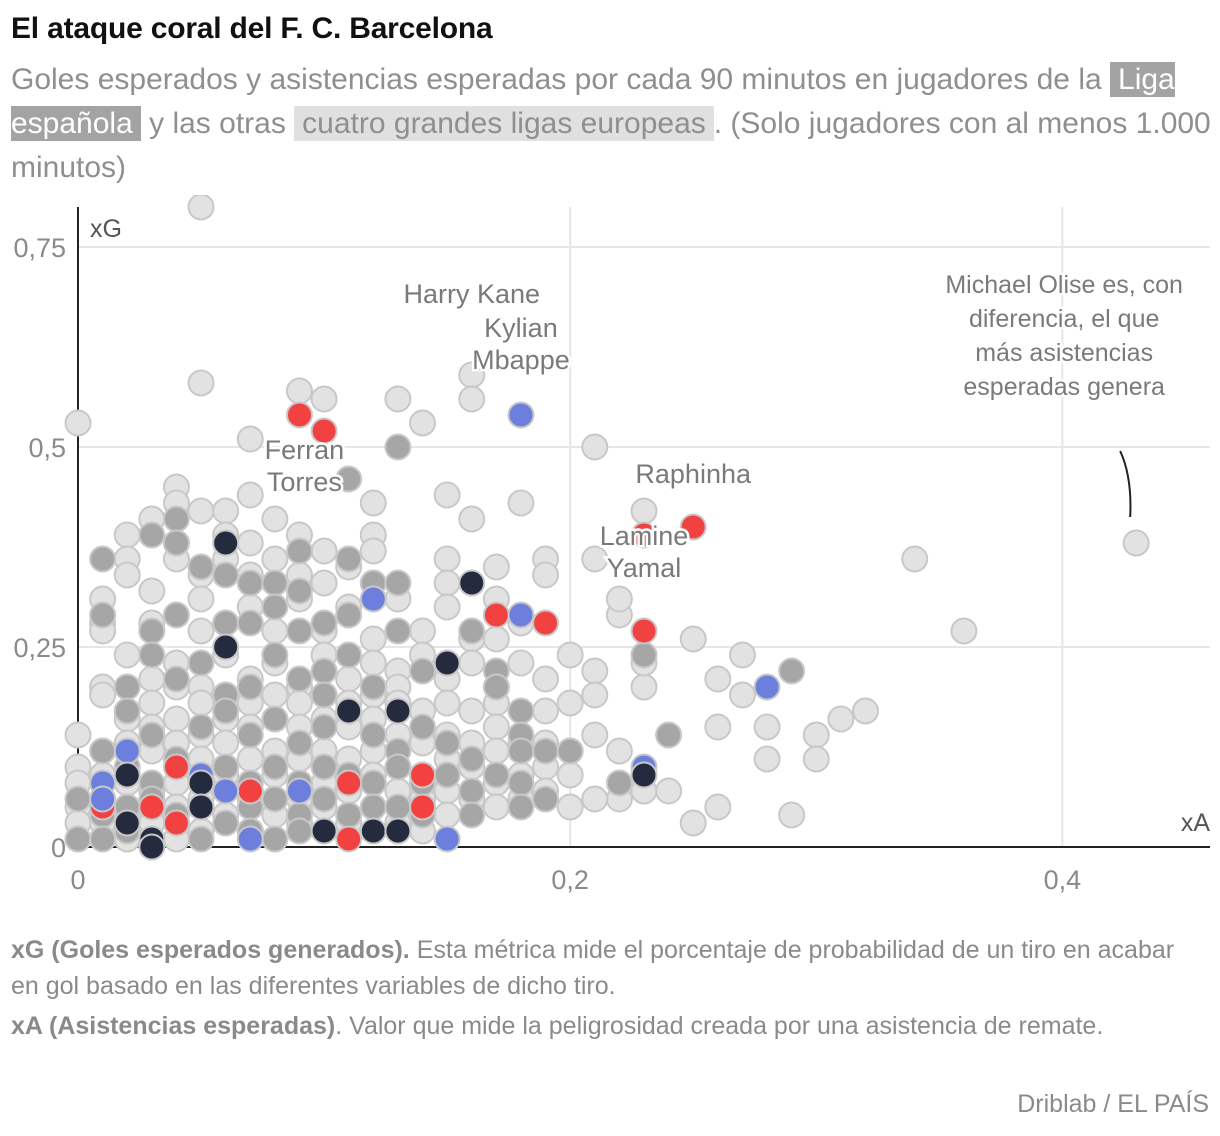 This screenshot has width=1220, height=1136. What do you see at coordinates (644, 536) in the screenshot?
I see `annotation-line: Lamine` at bounding box center [644, 536].